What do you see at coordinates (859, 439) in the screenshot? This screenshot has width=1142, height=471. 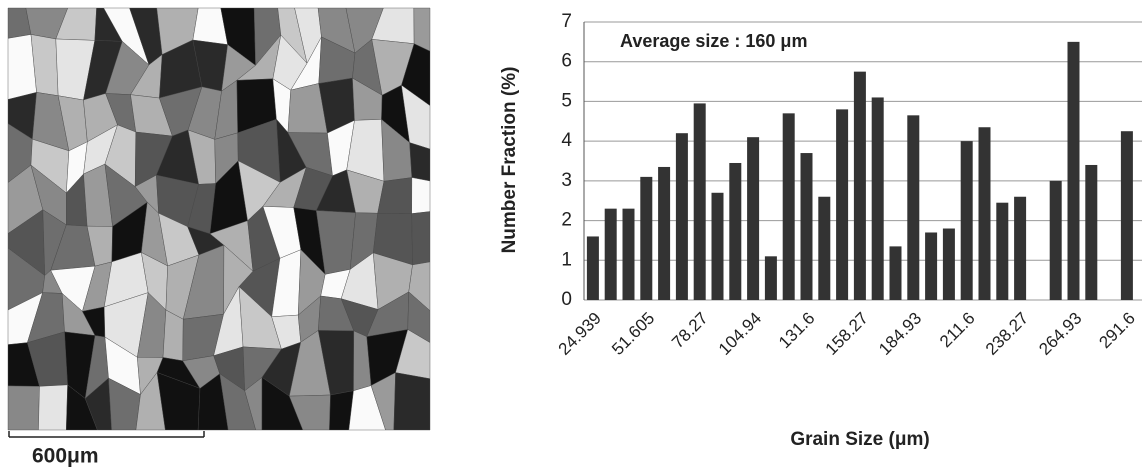 I see `x-axis-label: Grain Size (μm)` at bounding box center [859, 439].